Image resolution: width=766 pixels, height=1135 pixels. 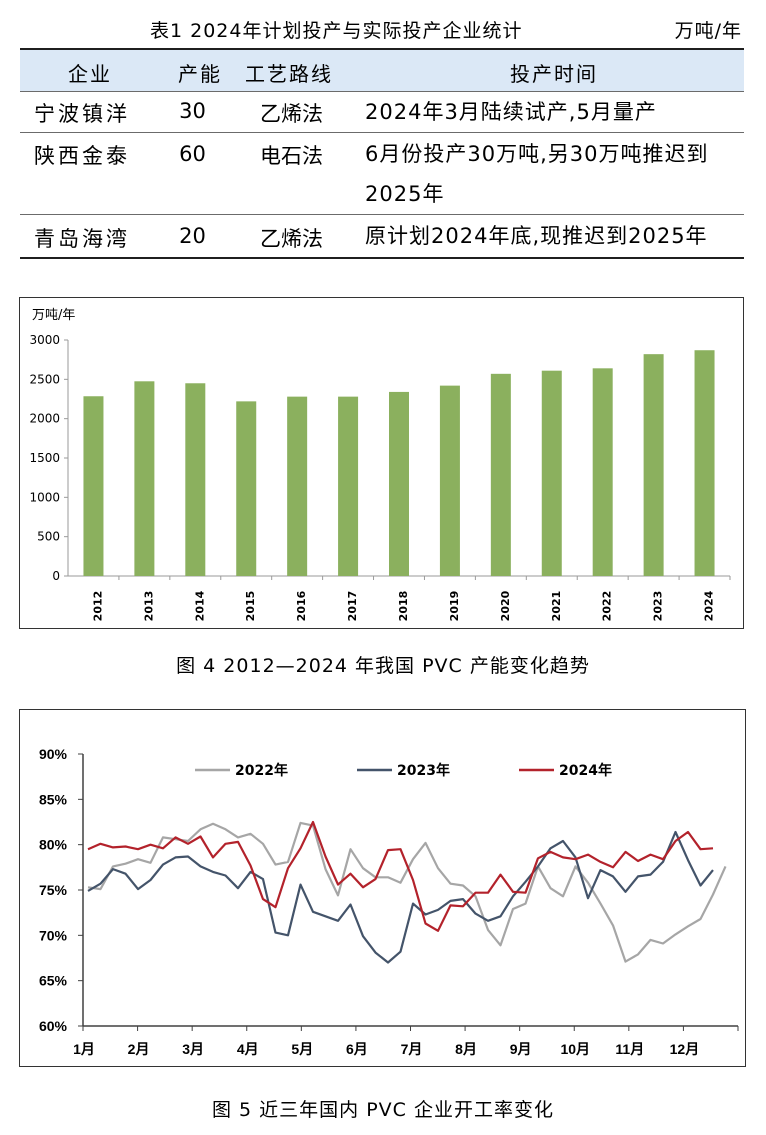 I want to click on cell-company: 陕西金泰, so click(x=82, y=156).